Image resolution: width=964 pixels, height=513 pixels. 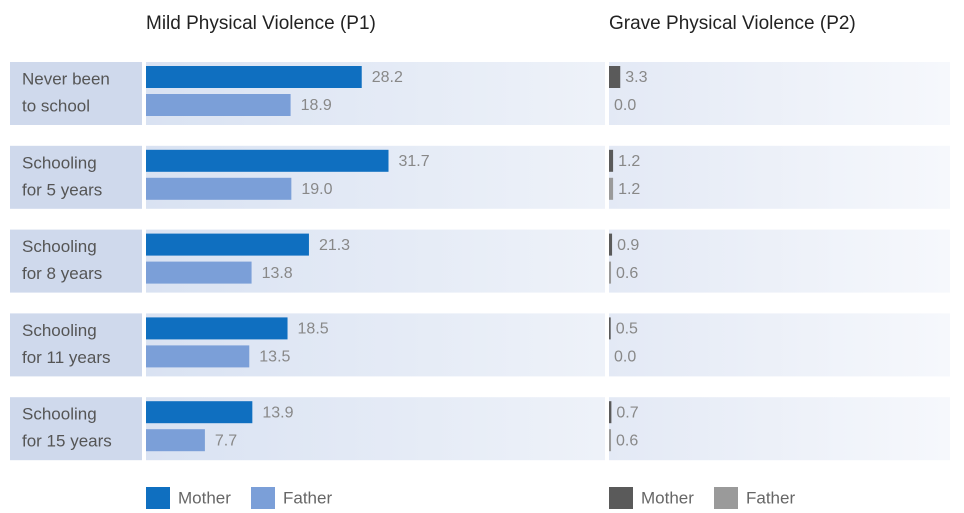 What do you see at coordinates (62, 189) in the screenshot?
I see `row-label: for 5 years` at bounding box center [62, 189].